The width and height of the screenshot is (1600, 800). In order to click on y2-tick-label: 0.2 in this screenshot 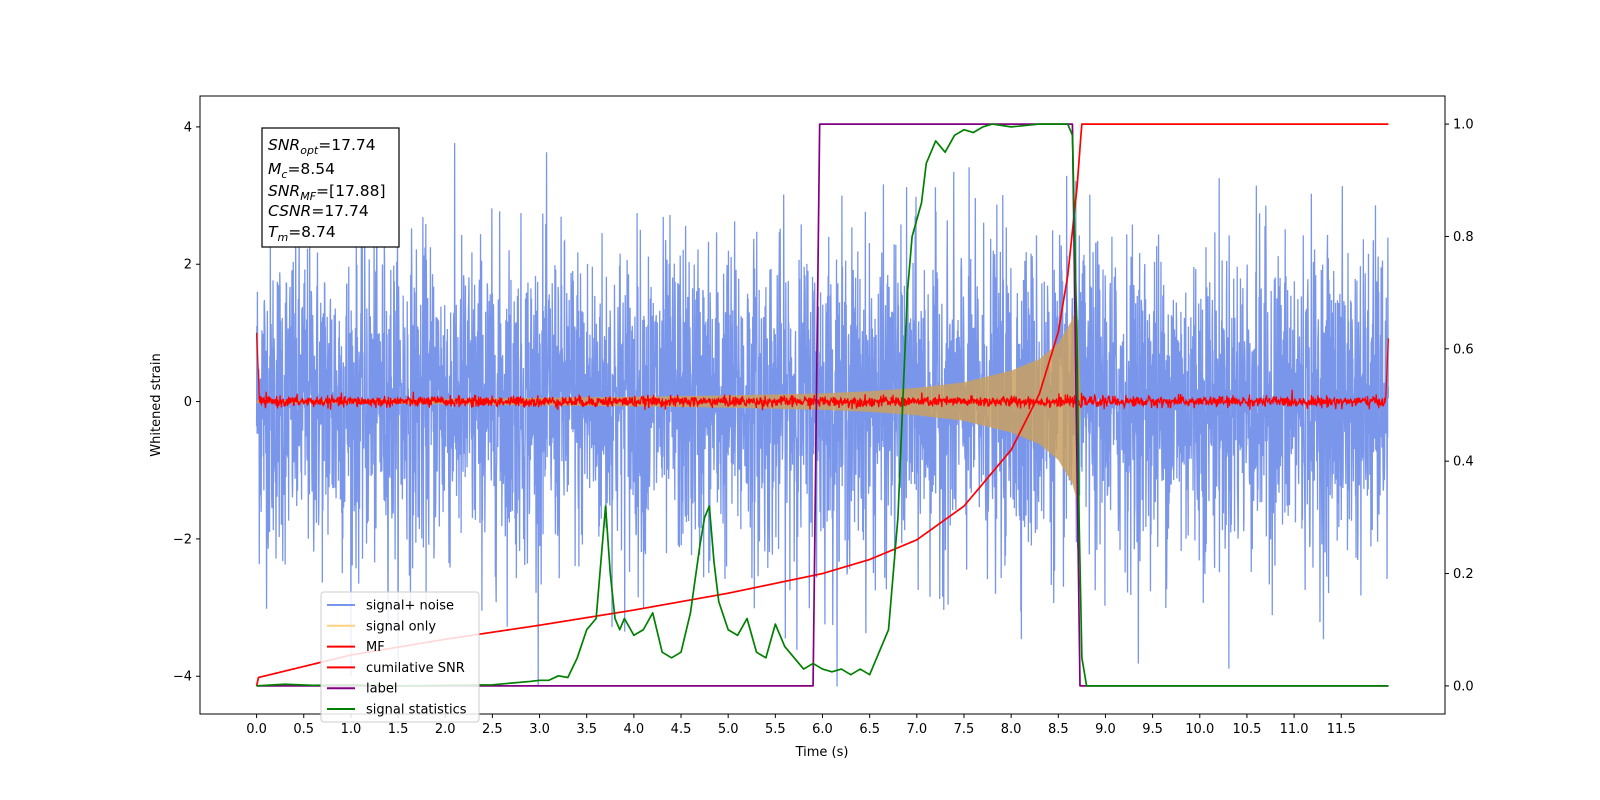, I will do `click(1463, 574)`.